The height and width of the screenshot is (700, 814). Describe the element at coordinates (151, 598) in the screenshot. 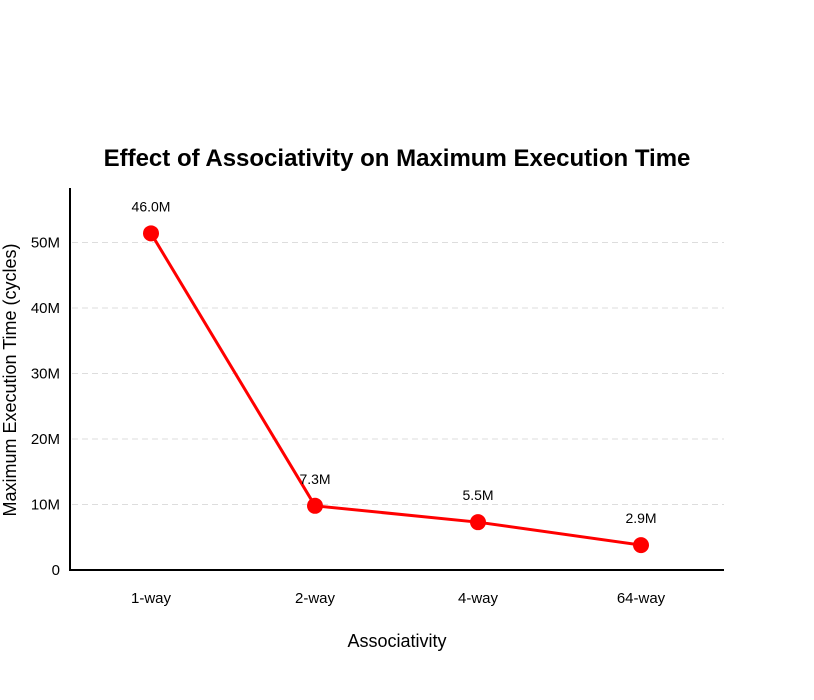

I see `x-tick-label: 1-way` at that location.